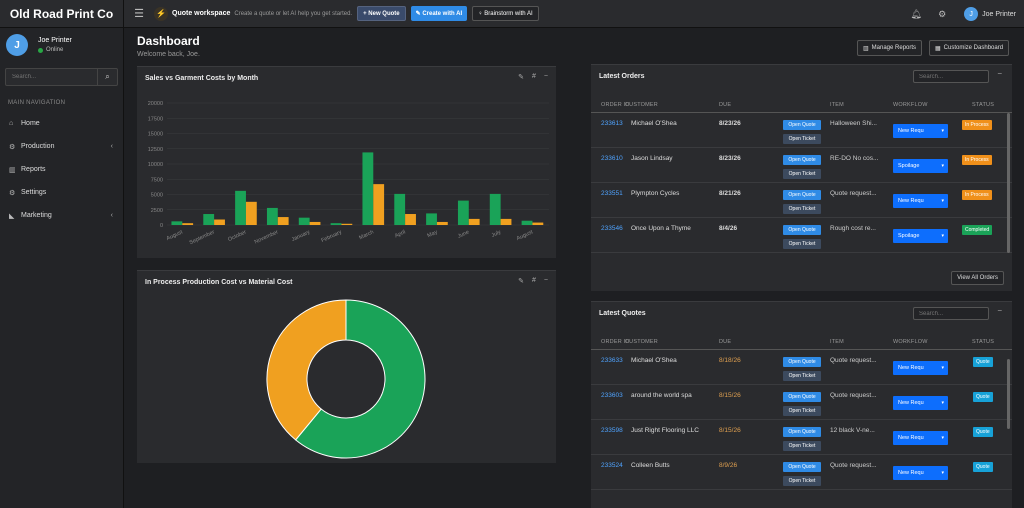 The image size is (1024, 508). I want to click on customer-name: Plympton Cycles, so click(655, 193).